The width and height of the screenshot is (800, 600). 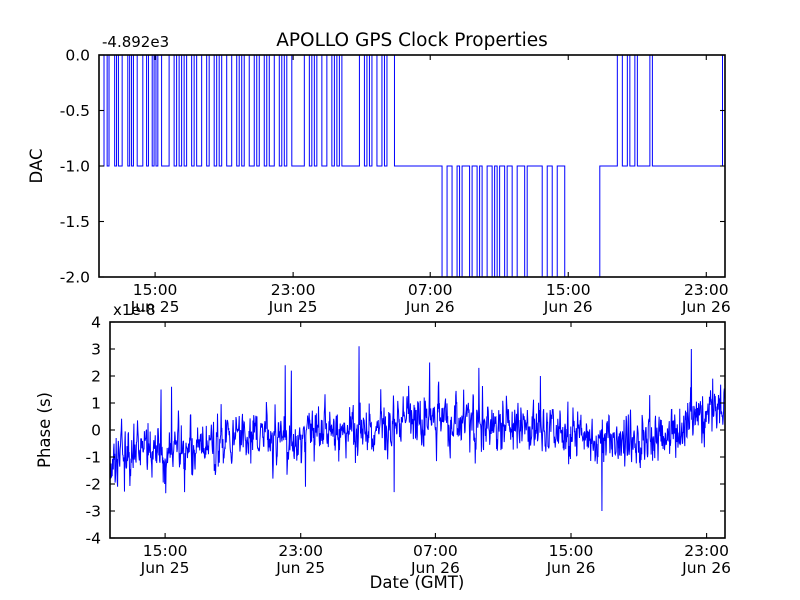 I want to click on phase-y-tick-label: -4, so click(x=93, y=539).